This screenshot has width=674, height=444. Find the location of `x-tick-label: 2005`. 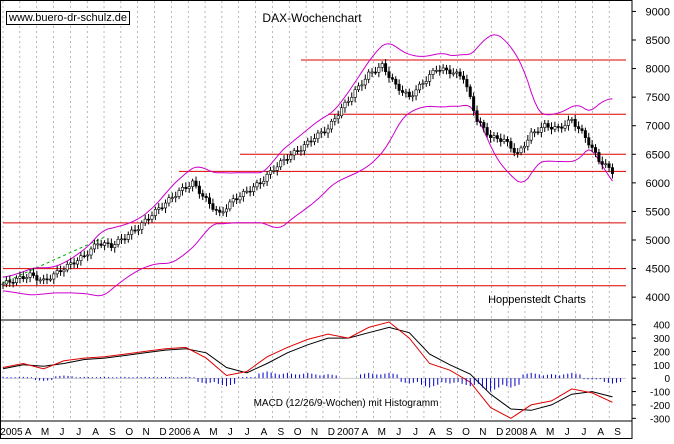

x-tick-label: 2005 is located at coordinates (11, 432).